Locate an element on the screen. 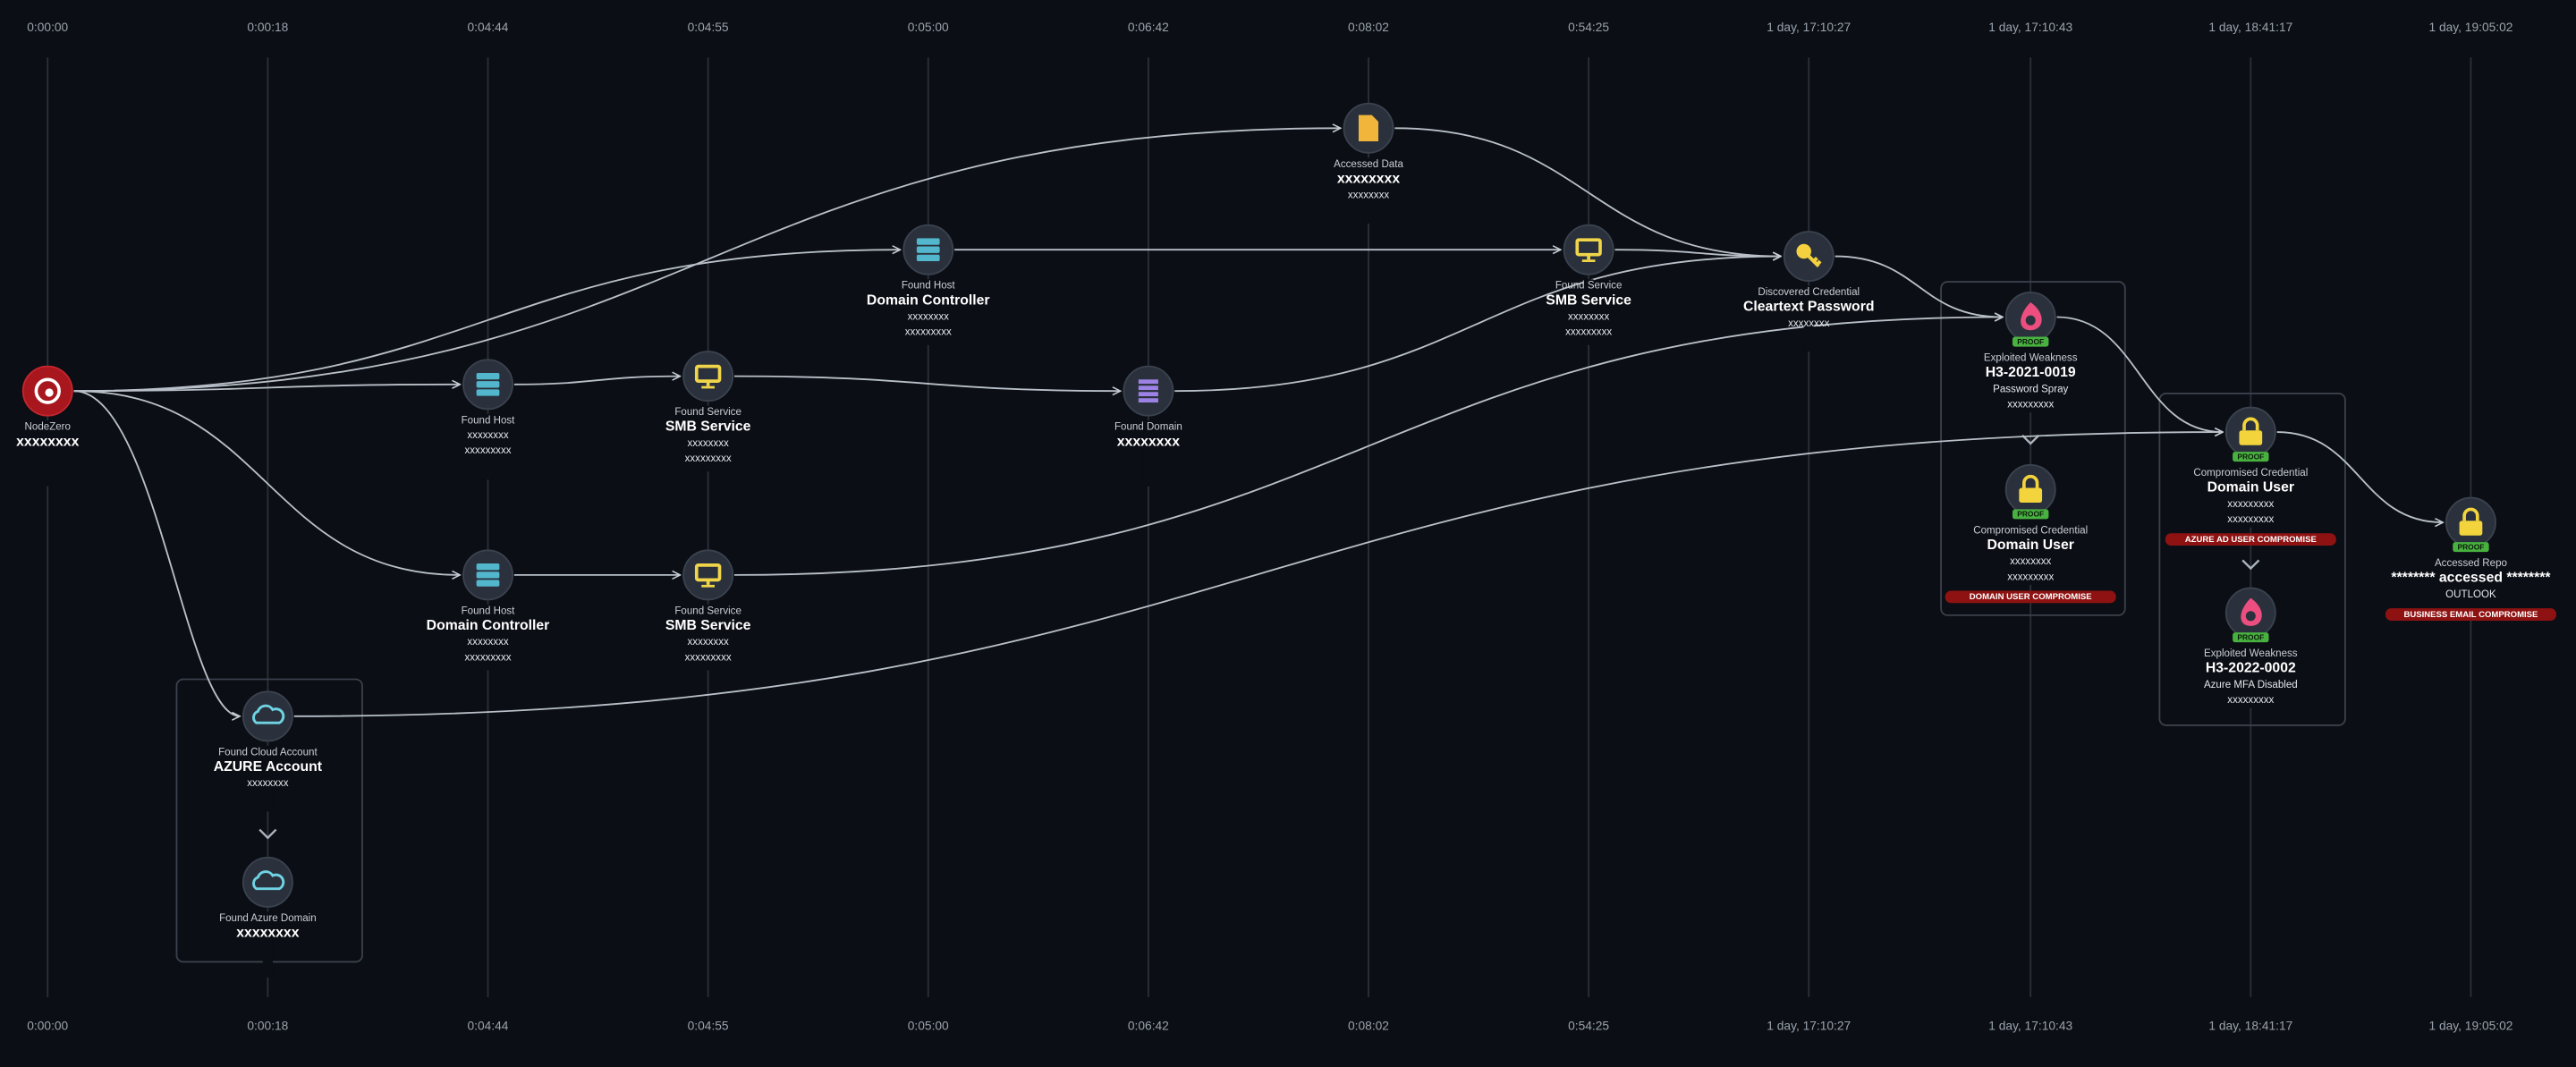  node-kind: Found Azure Domain is located at coordinates (268, 918).